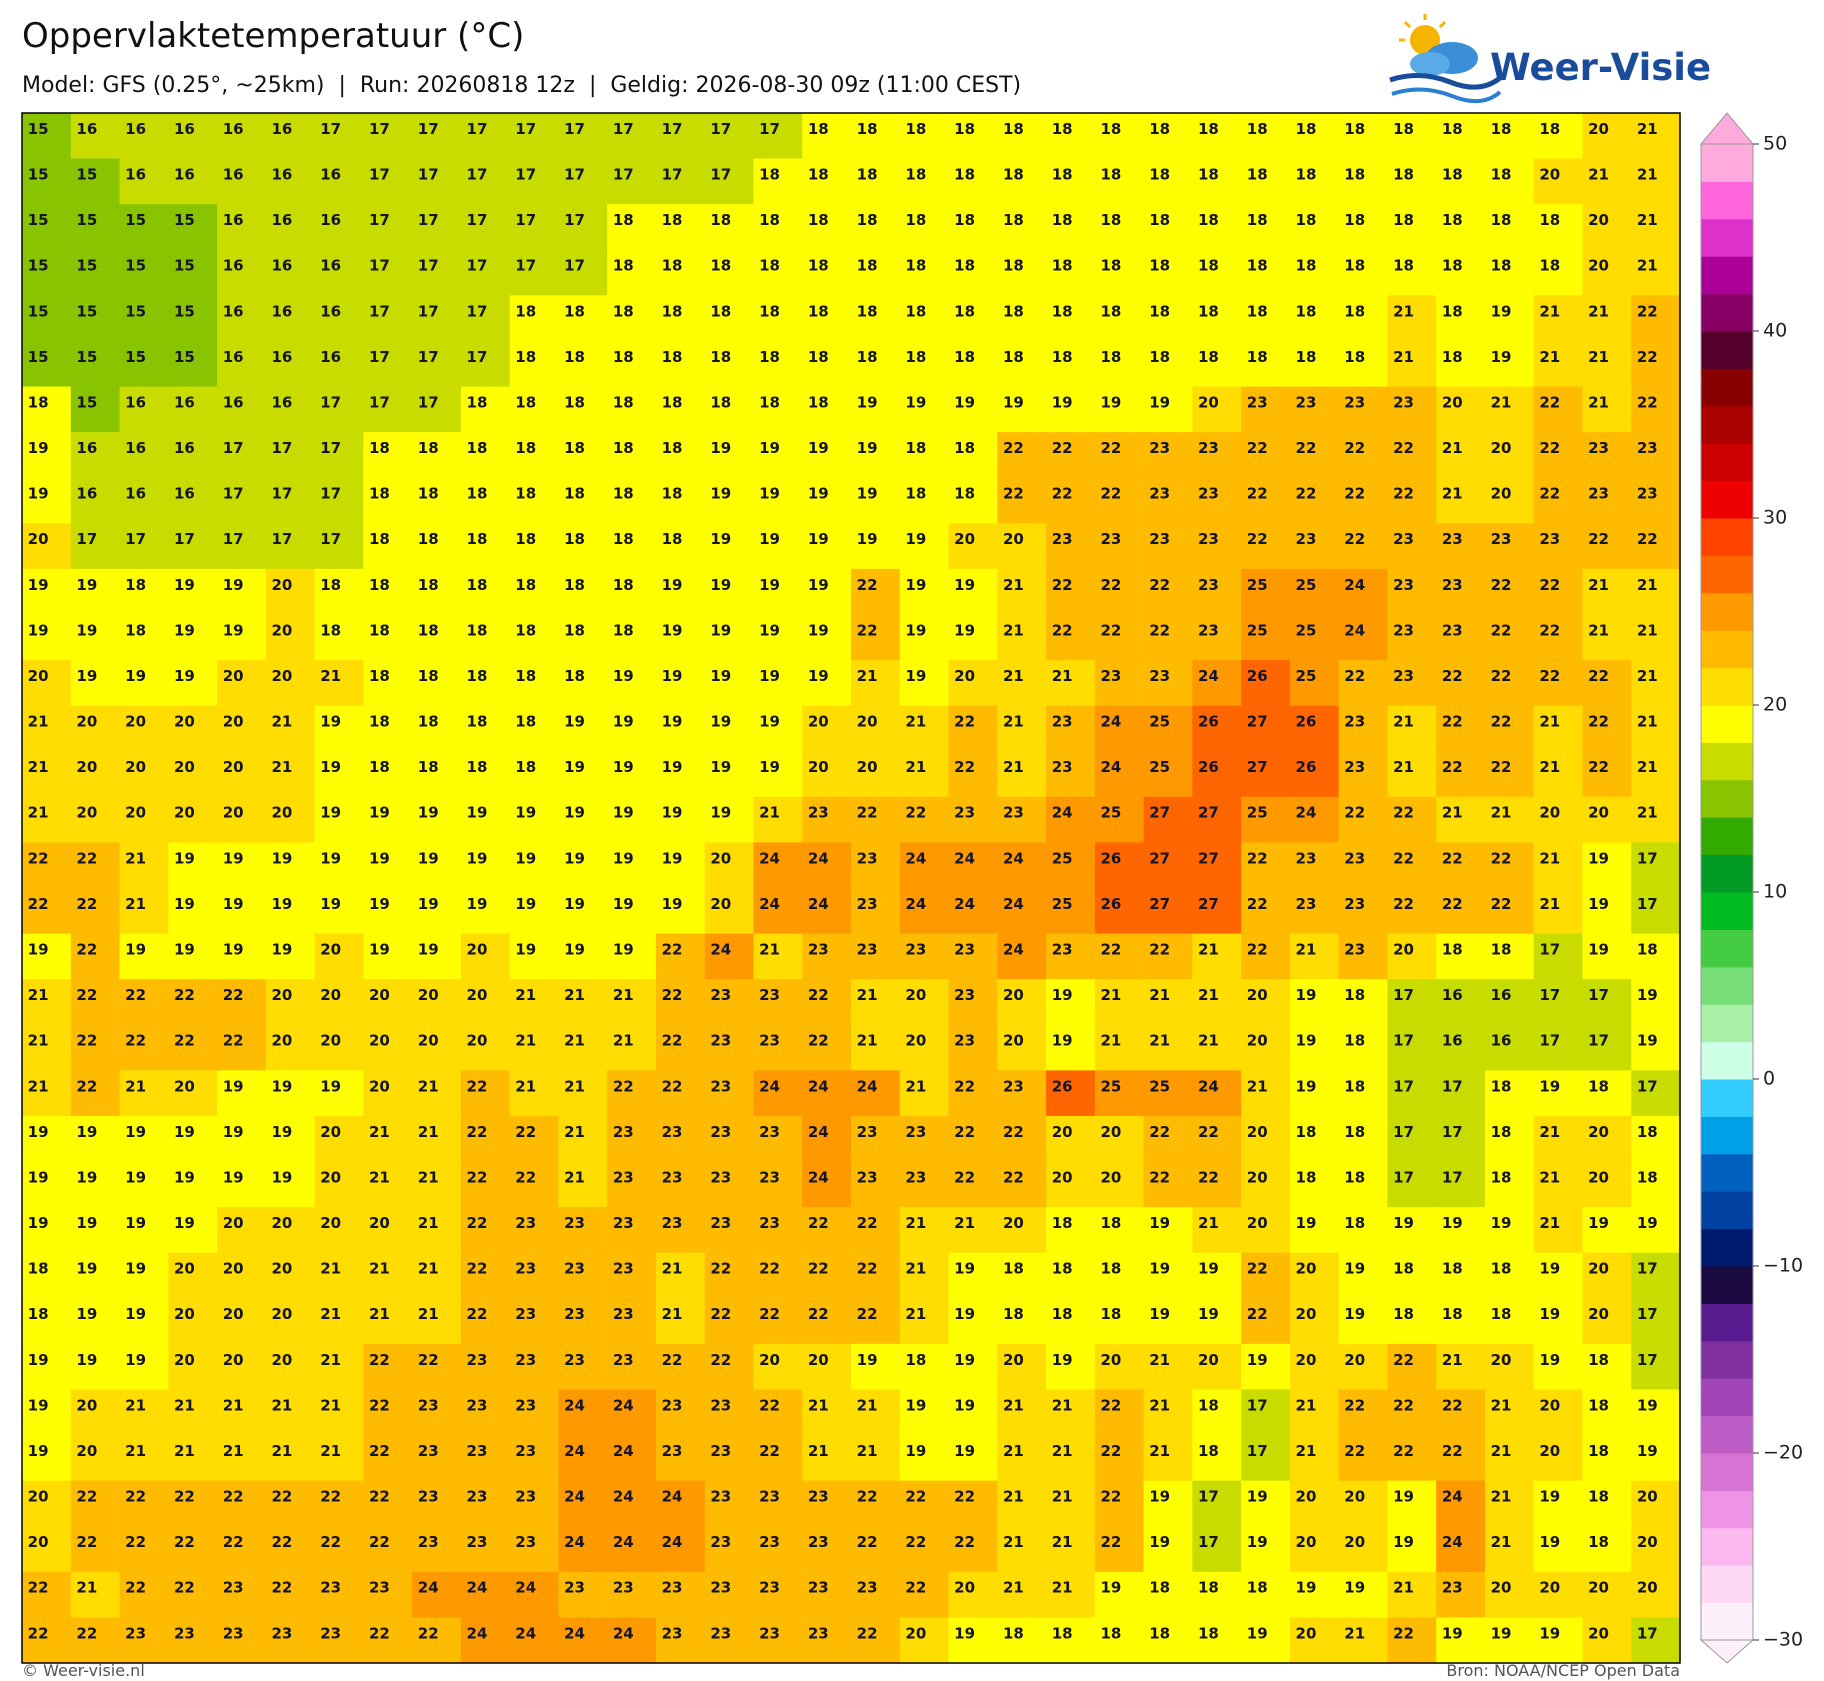 The width and height of the screenshot is (1824, 1681). Describe the element at coordinates (1783, 1453) in the screenshot. I see `colorbar-tick-label: −20` at that location.